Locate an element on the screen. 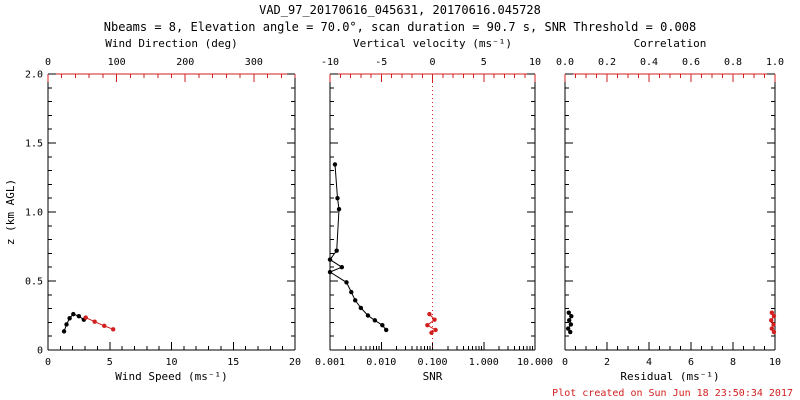  axis-text: 1.0 is located at coordinates (775, 62).